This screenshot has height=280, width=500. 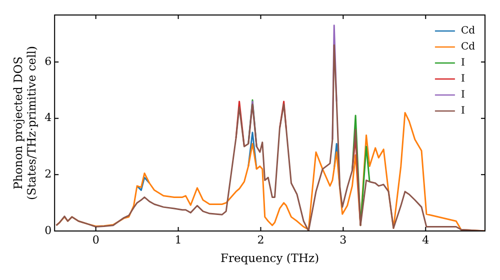 I want to click on x-tick-label: 4, so click(x=426, y=239).